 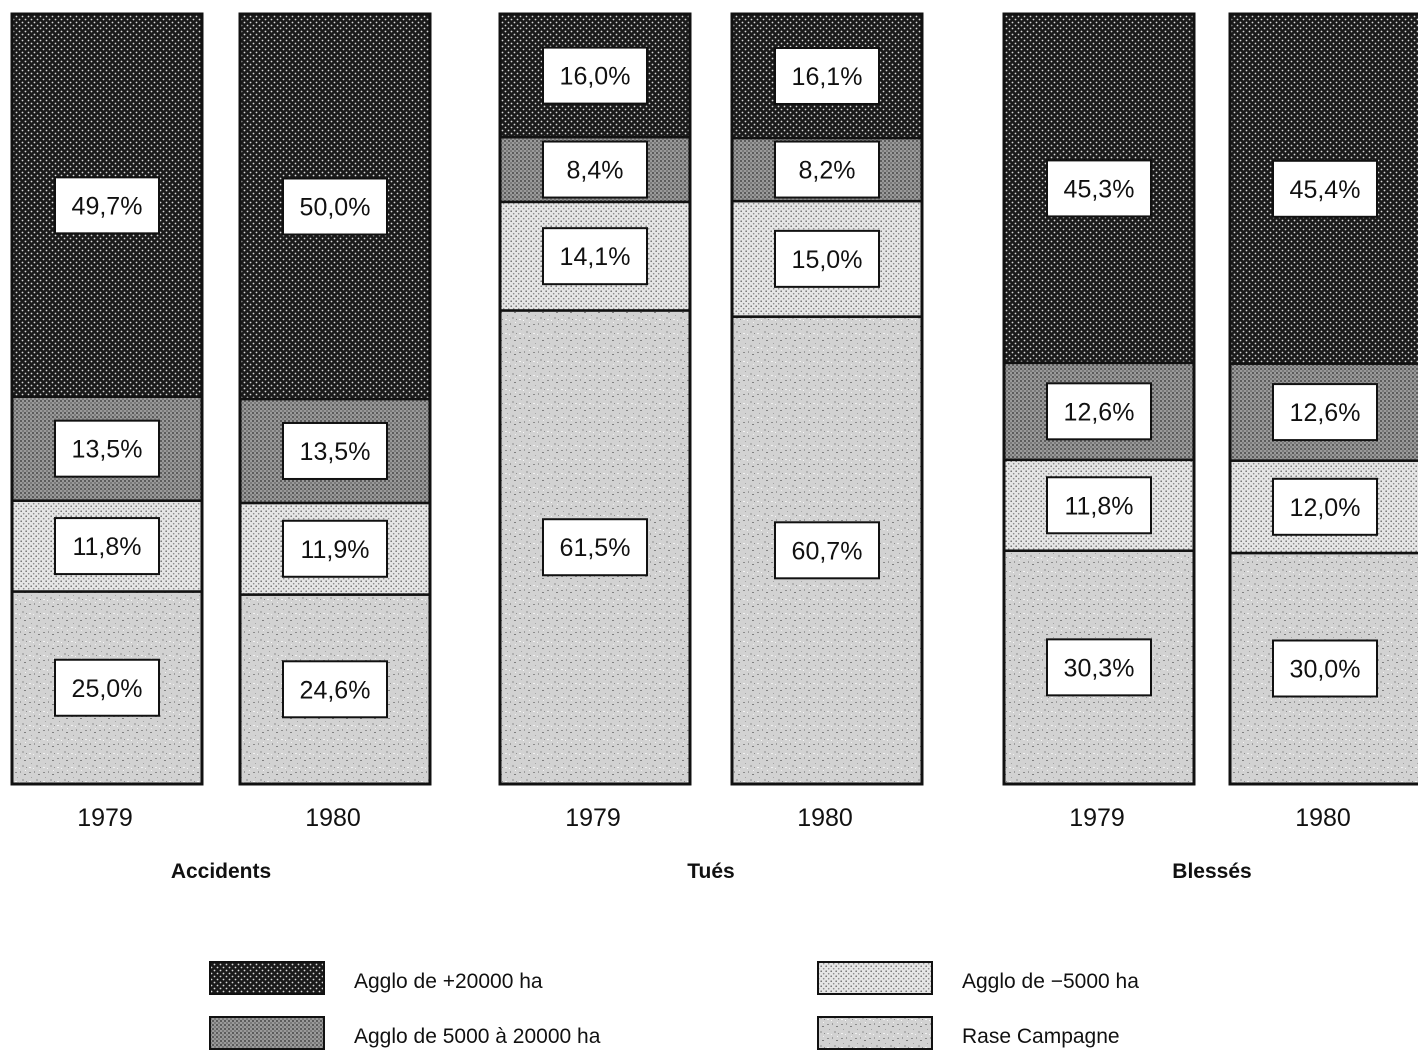 I want to click on data-label-blesses-1980-m5000: 12,0%, so click(x=1325, y=506).